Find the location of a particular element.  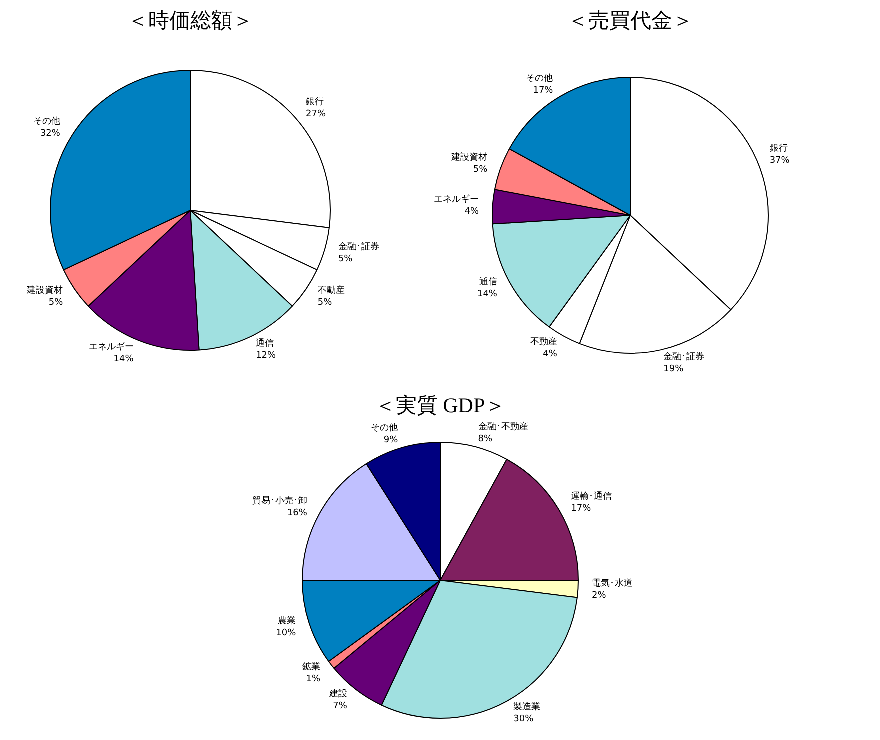

slice-label: 貿易･小売･卸 is located at coordinates (280, 500).